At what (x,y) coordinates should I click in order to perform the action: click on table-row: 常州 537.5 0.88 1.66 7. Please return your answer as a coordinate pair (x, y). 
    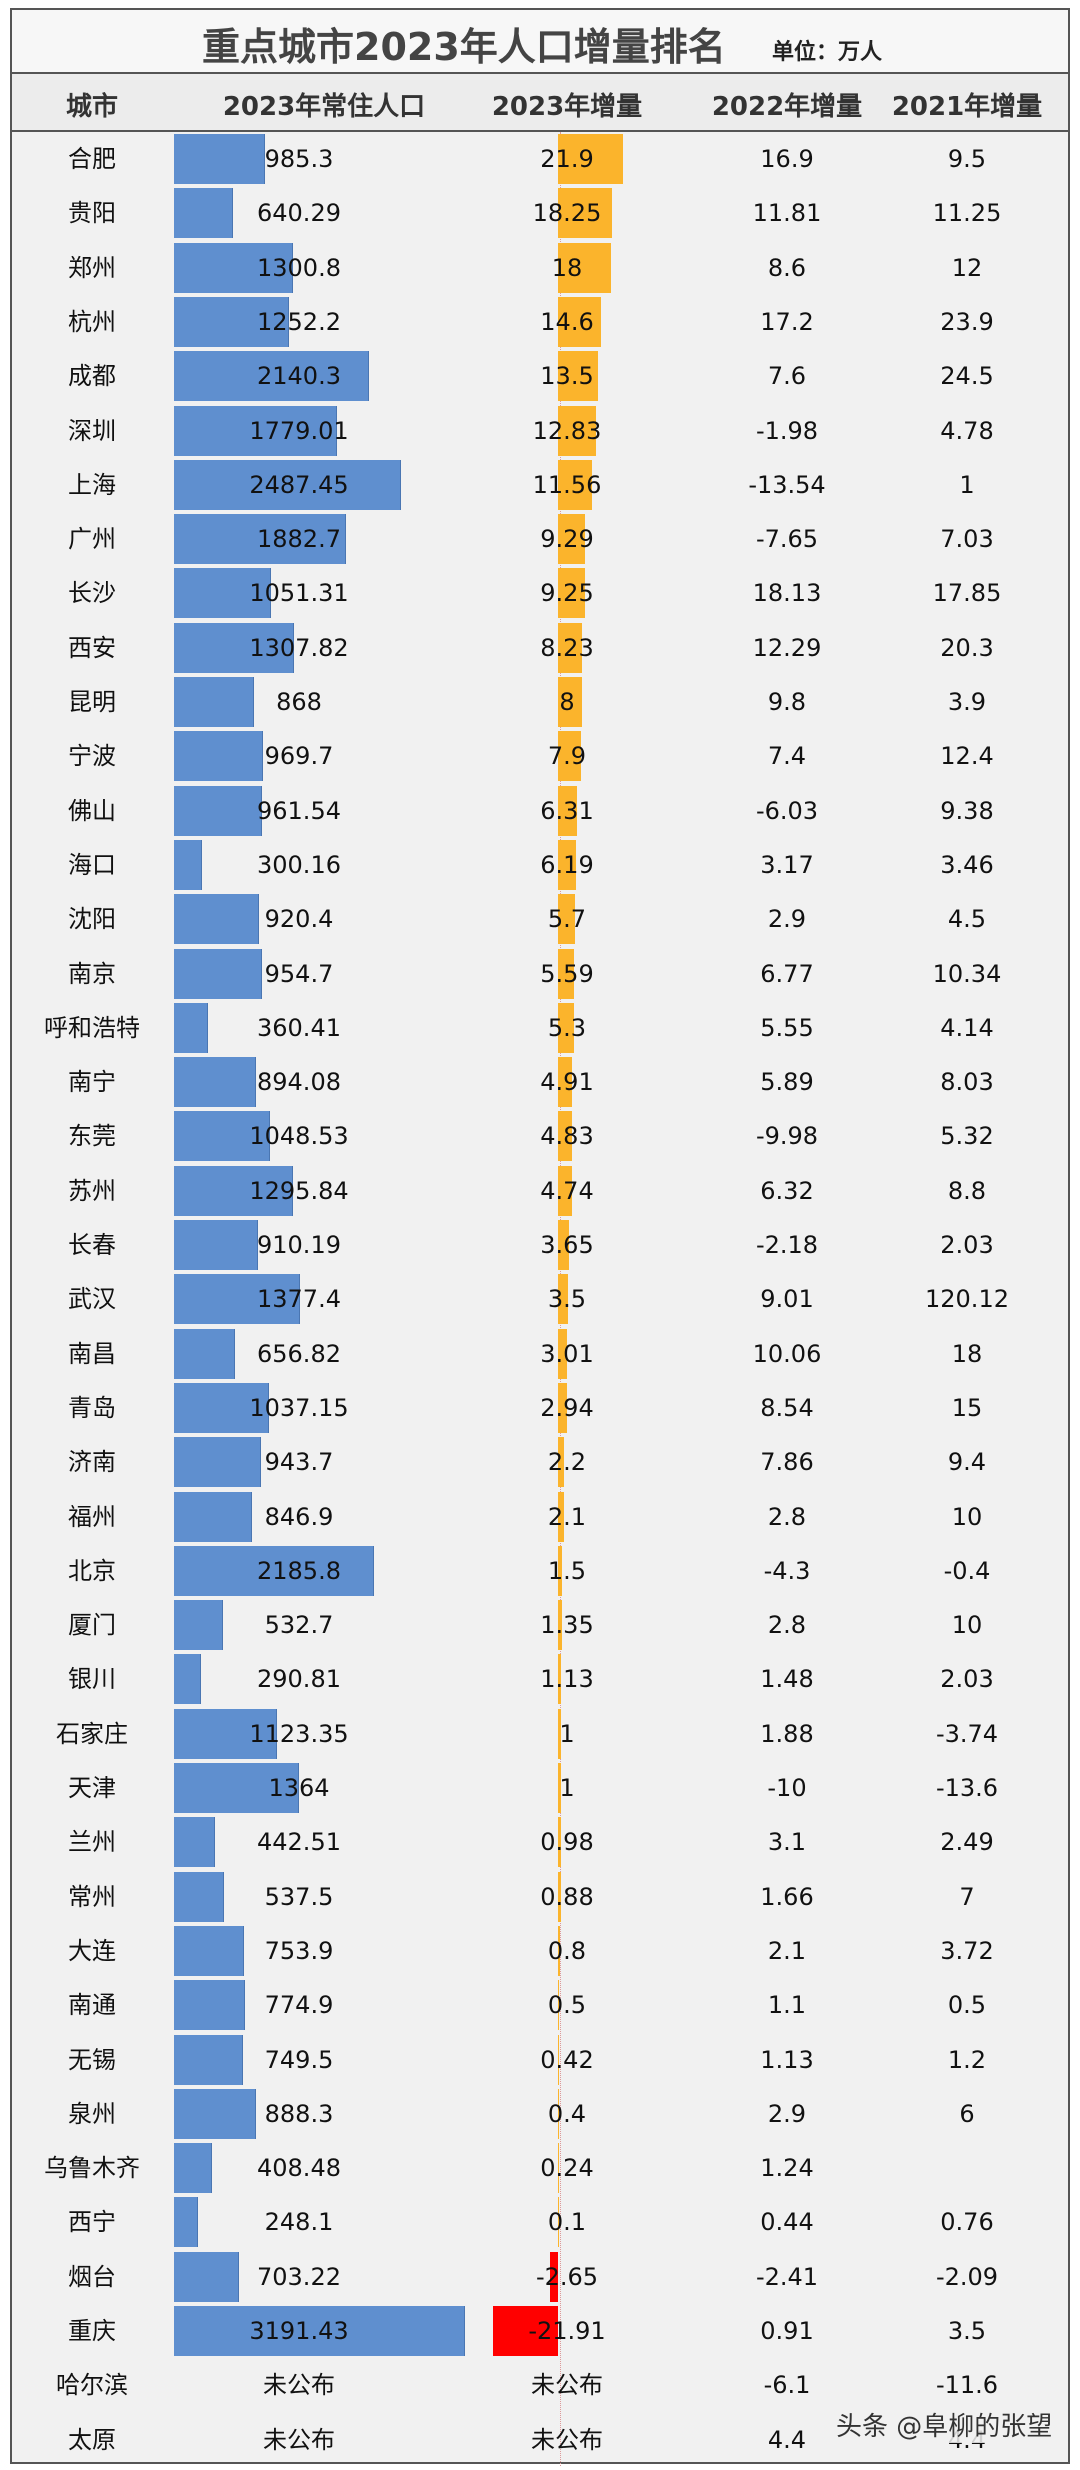
    Looking at the image, I should click on (540, 1897).